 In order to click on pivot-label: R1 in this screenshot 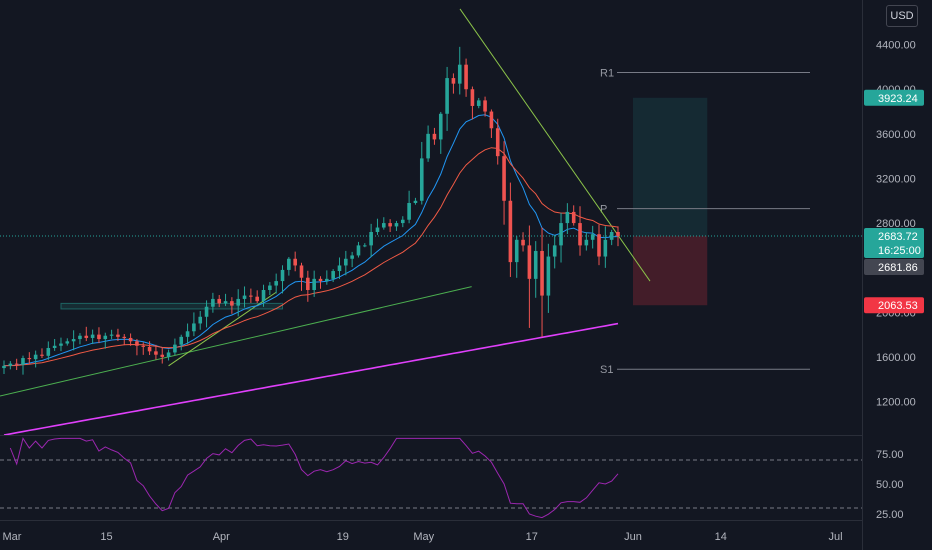, I will do `click(607, 74)`.